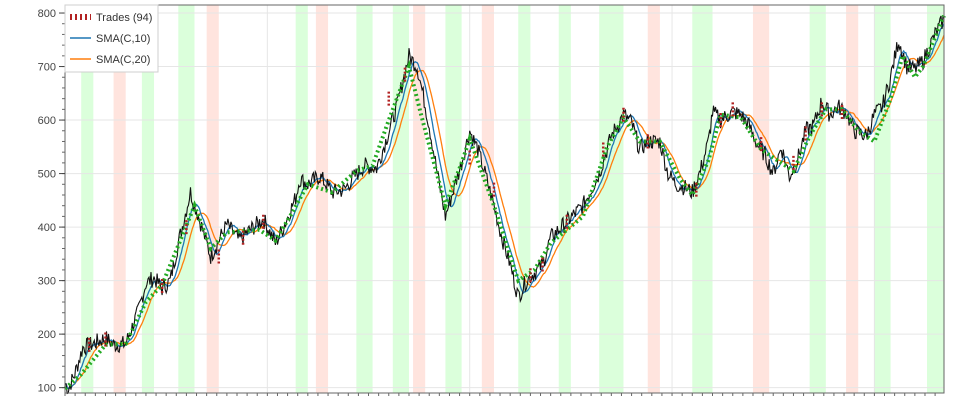 Image resolution: width=954 pixels, height=400 pixels. I want to click on legend-sma20-label: SMA(C,20), so click(123, 60).